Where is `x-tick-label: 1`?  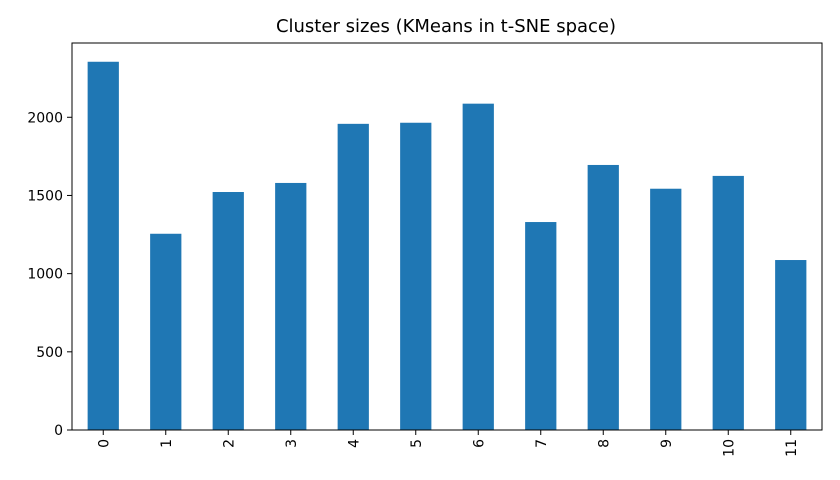
x-tick-label: 1 is located at coordinates (167, 443).